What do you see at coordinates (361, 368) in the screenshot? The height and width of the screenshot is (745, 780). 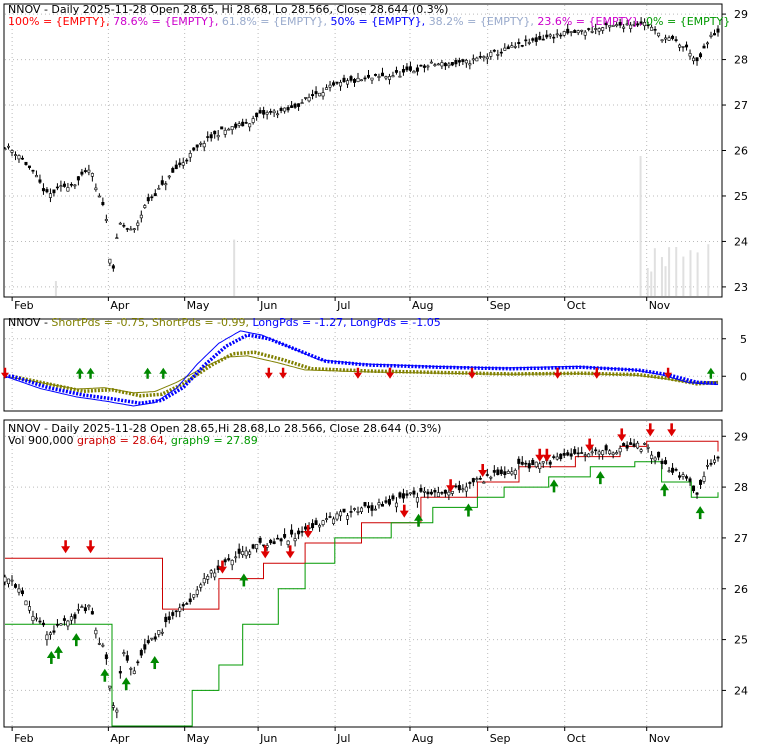 I see `oscillator-line-thin` at bounding box center [361, 368].